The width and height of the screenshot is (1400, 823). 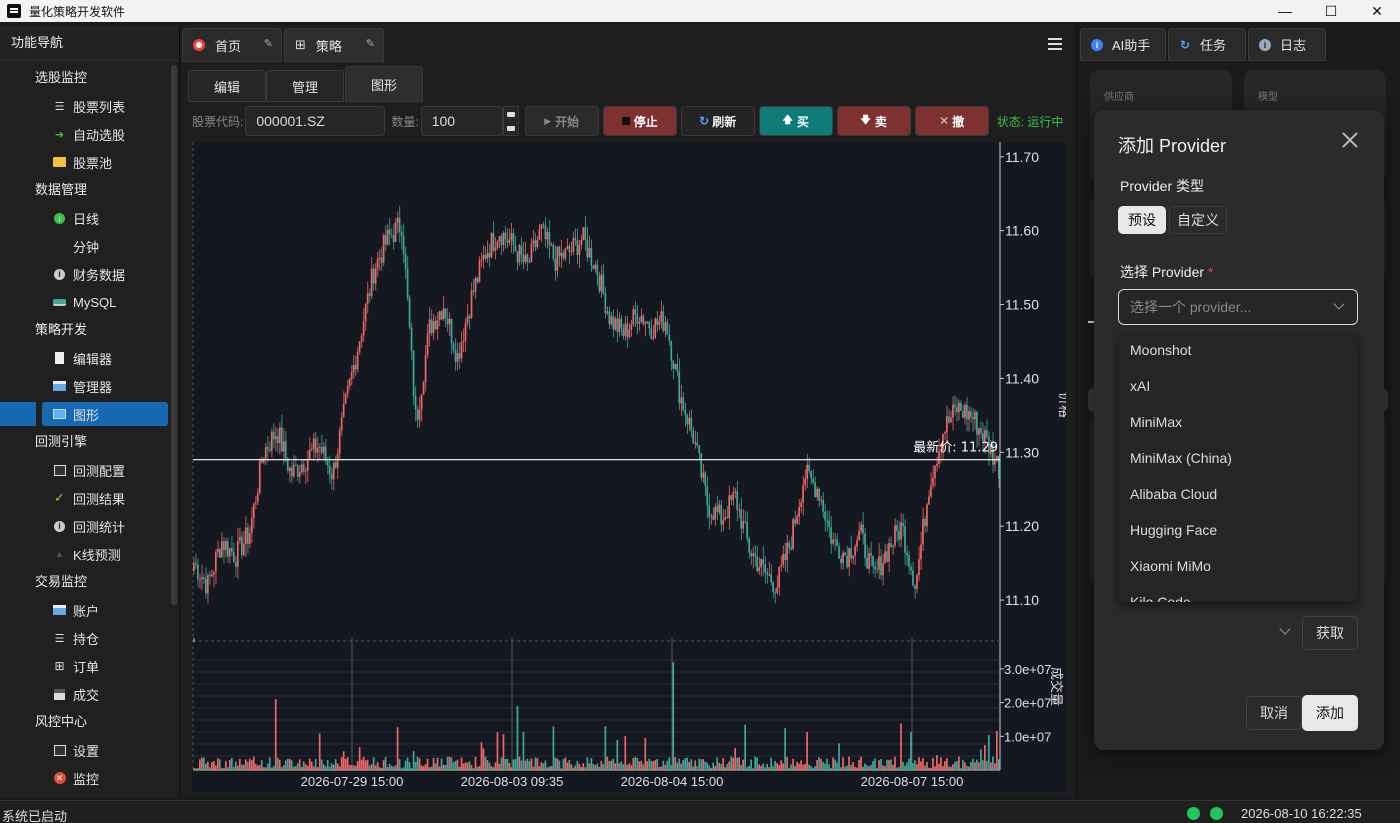 What do you see at coordinates (1285, 11) in the screenshot?
I see `minimize-button: —` at bounding box center [1285, 11].